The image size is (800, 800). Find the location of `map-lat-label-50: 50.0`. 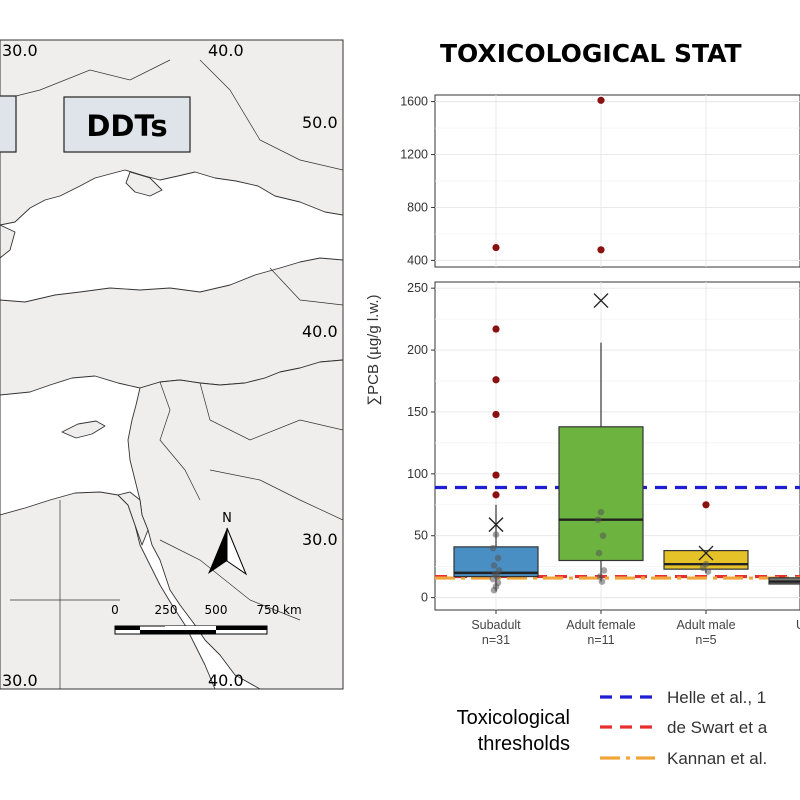

map-lat-label-50: 50.0 is located at coordinates (320, 122).